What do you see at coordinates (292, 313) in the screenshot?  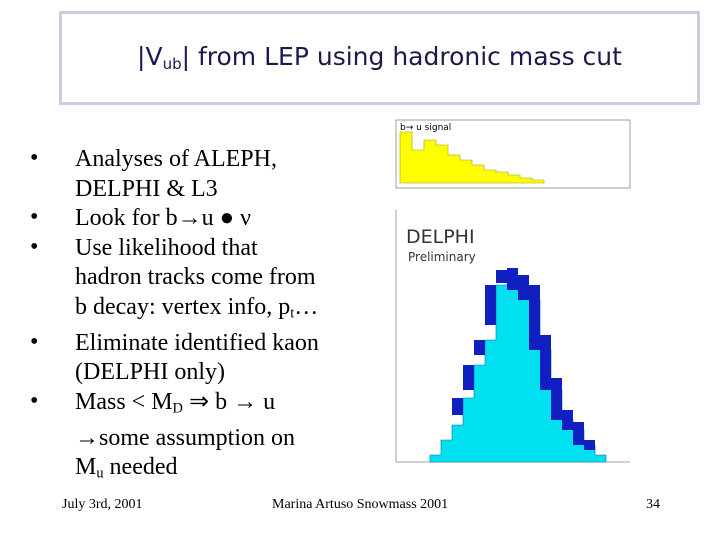 I see `subscript: t` at bounding box center [292, 313].